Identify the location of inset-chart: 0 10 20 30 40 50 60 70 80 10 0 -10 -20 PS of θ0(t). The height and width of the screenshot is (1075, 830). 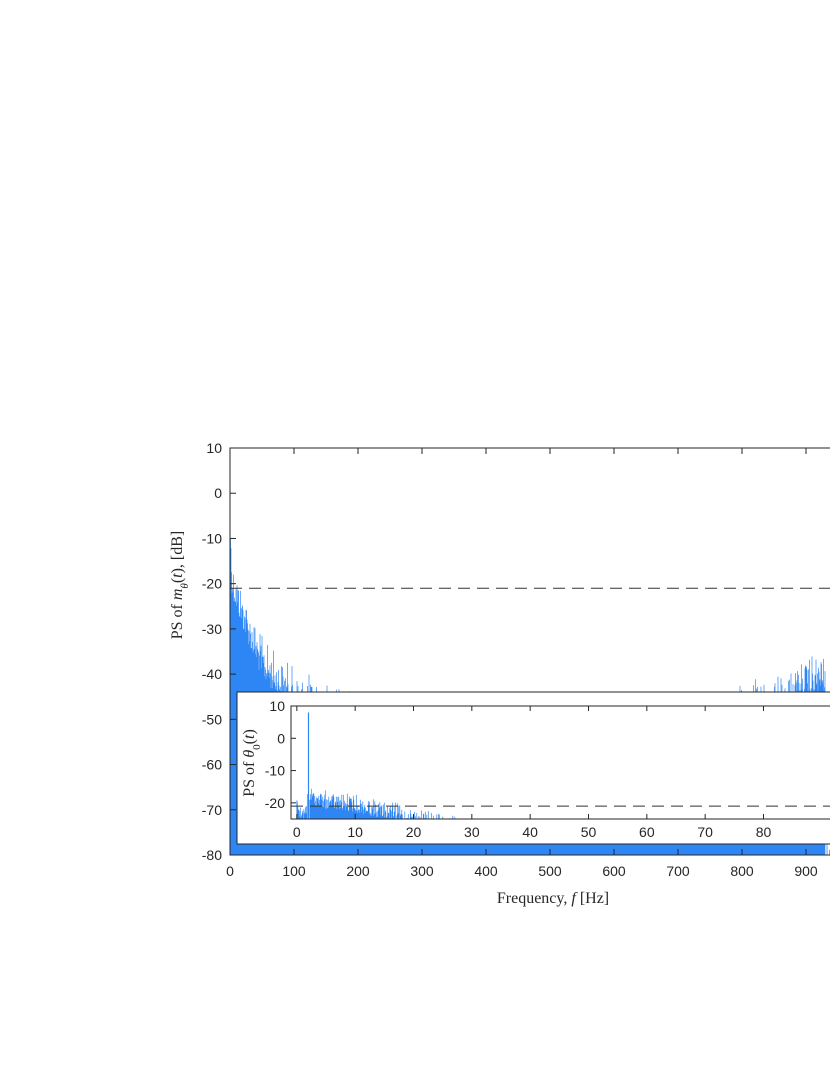
(533, 768).